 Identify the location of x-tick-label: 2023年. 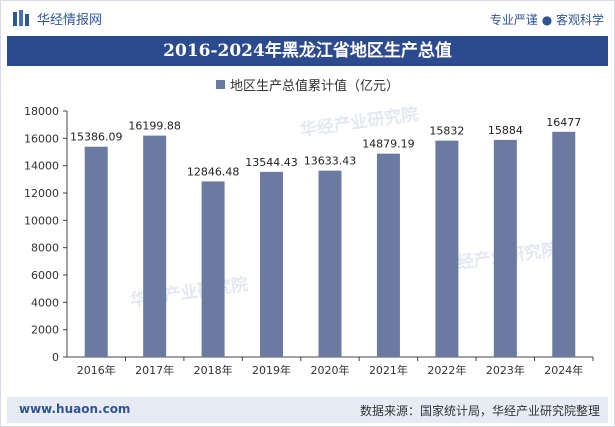
(505, 370).